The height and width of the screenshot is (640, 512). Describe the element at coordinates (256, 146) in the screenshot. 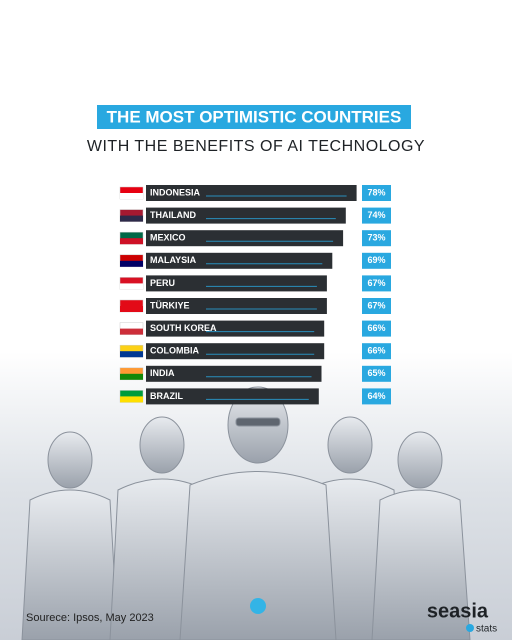

I see `chart-subtitle: WITH THE BENEFITS OF AI TECHNOLOGY` at that location.